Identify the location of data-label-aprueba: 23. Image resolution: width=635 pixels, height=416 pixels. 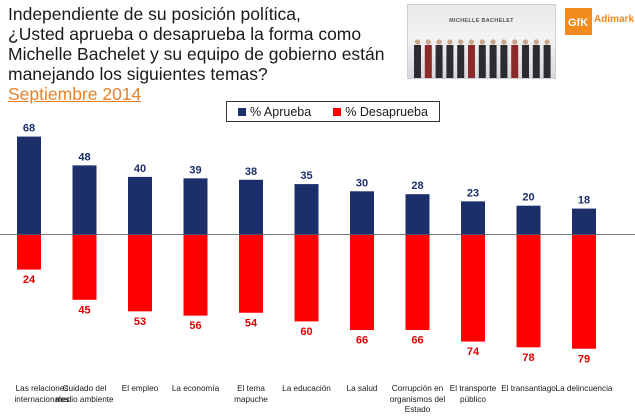
(473, 193).